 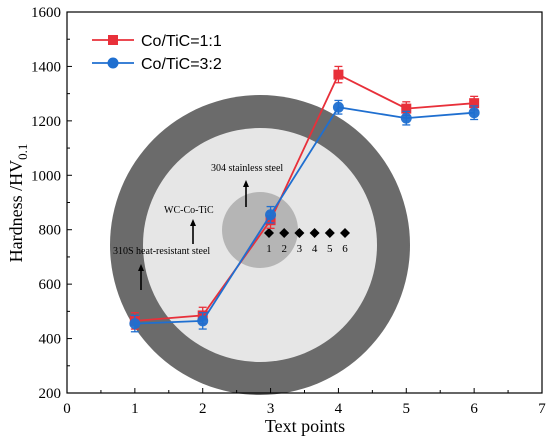 What do you see at coordinates (161, 251) in the screenshot?
I see `label-310s: 310S heat-resistant steel` at bounding box center [161, 251].